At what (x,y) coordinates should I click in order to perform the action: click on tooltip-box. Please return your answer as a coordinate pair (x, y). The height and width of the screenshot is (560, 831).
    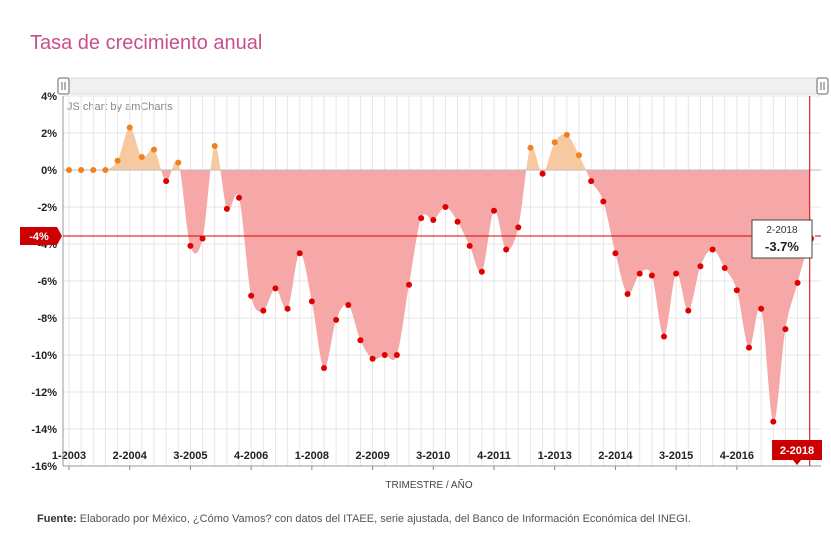
    Looking at the image, I should click on (782, 239).